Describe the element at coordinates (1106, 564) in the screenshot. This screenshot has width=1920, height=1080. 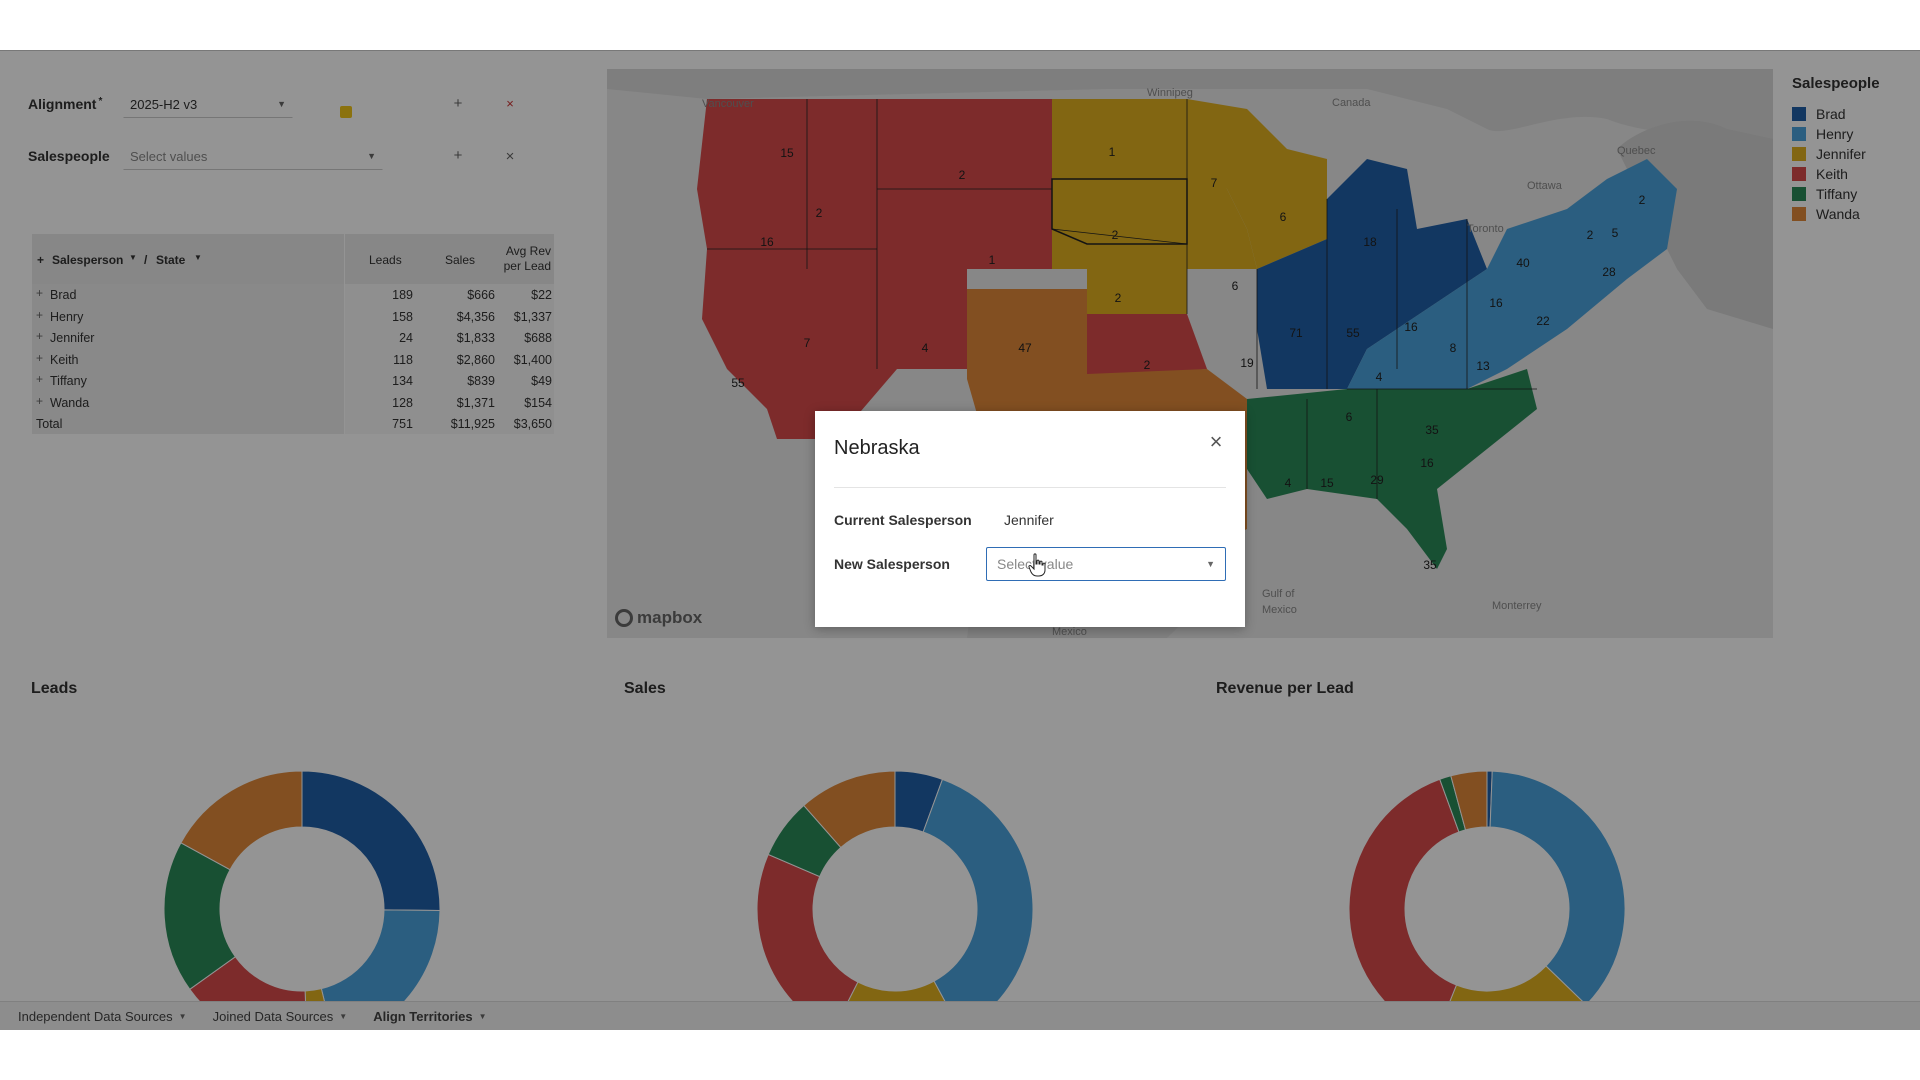
I see `new-salesperson-select: Select value ▼` at that location.